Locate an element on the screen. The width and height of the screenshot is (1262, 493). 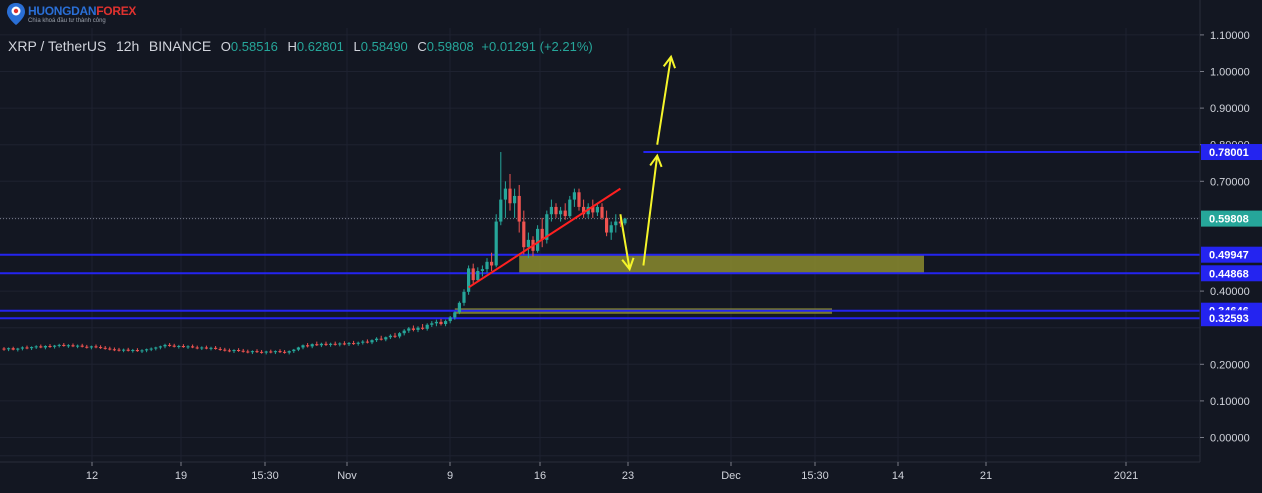
symbol-name: XRP / TetherUS is located at coordinates (57, 46).